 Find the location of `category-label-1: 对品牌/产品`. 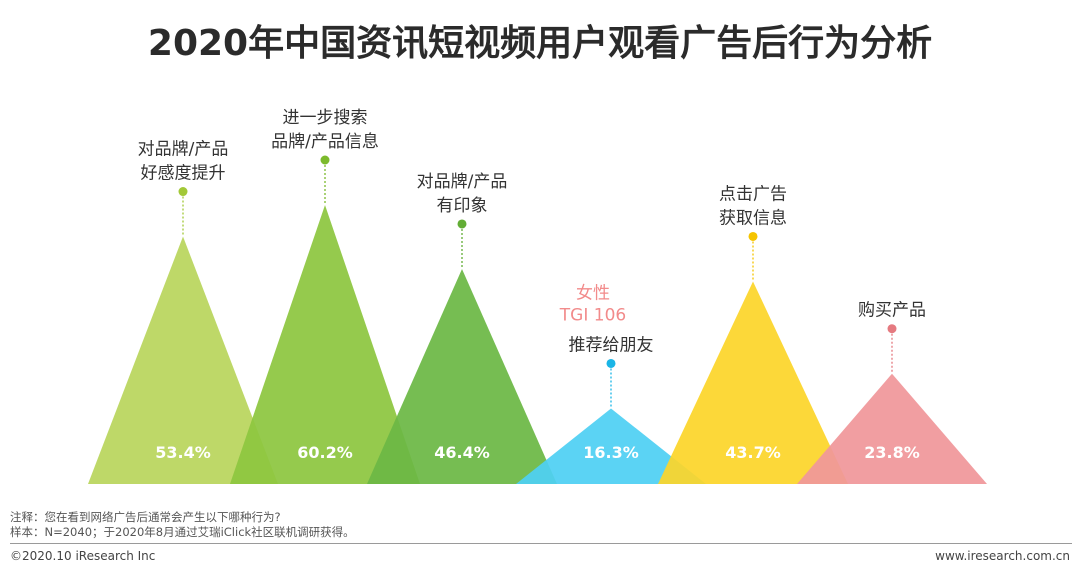

category-label-1: 对品牌/产品 is located at coordinates (183, 150).